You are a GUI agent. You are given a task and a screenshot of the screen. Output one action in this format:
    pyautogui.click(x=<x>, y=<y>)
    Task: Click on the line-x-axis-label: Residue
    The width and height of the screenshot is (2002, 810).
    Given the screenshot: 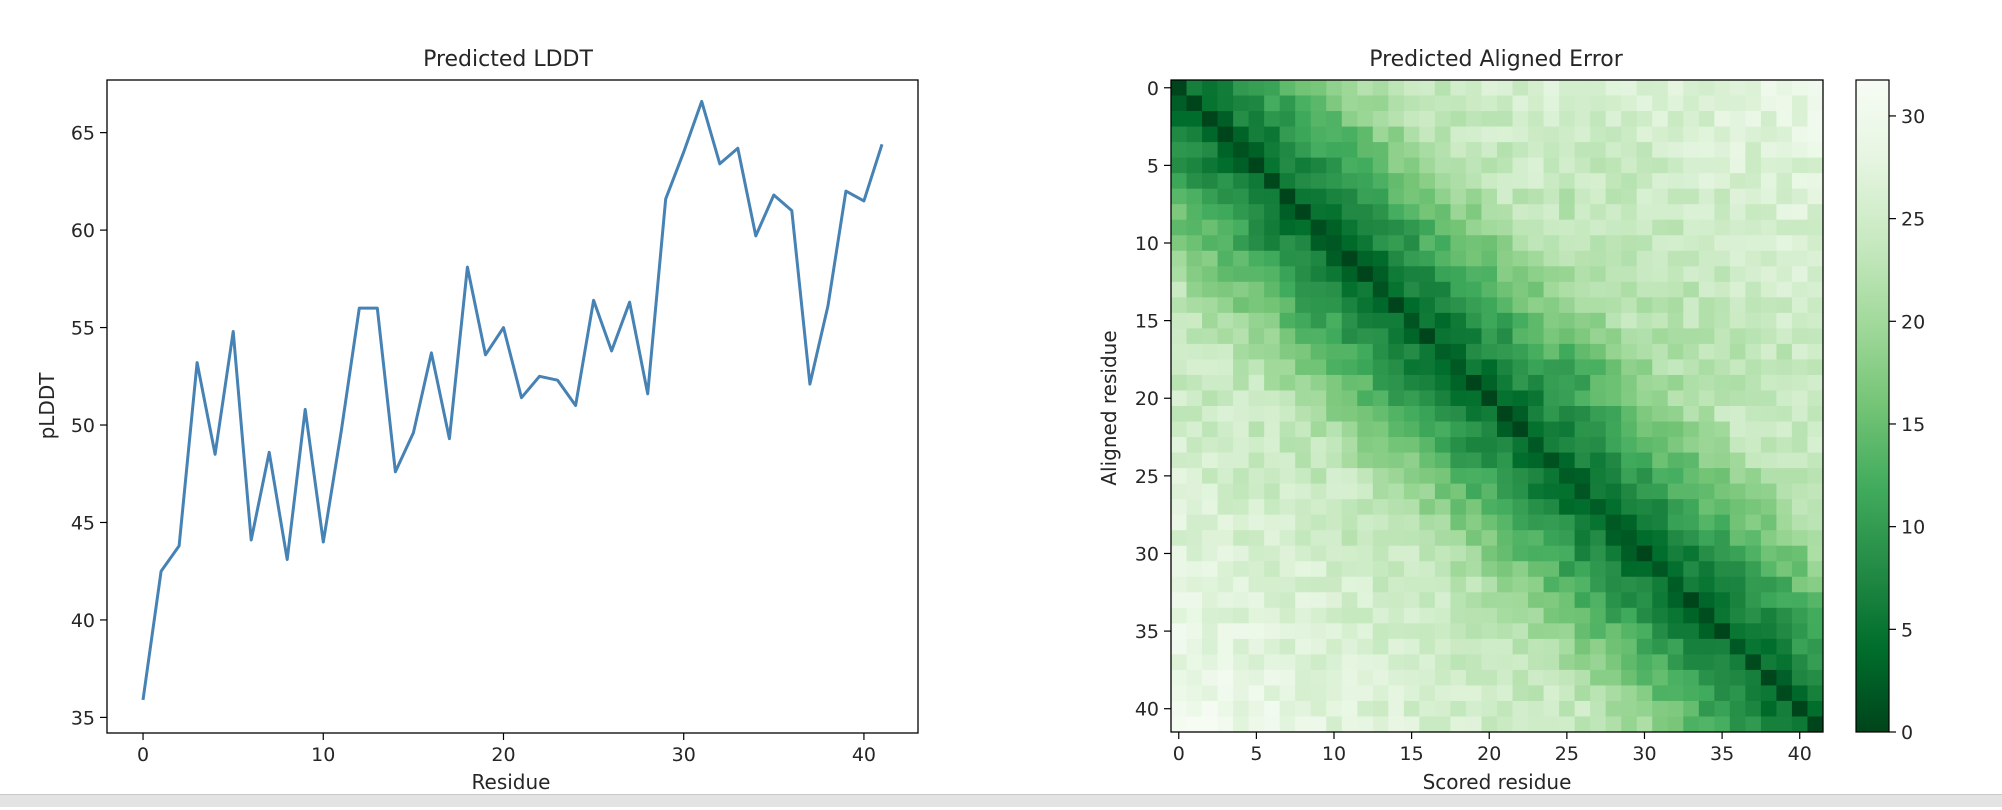 What is the action you would take?
    pyautogui.click(x=511, y=782)
    